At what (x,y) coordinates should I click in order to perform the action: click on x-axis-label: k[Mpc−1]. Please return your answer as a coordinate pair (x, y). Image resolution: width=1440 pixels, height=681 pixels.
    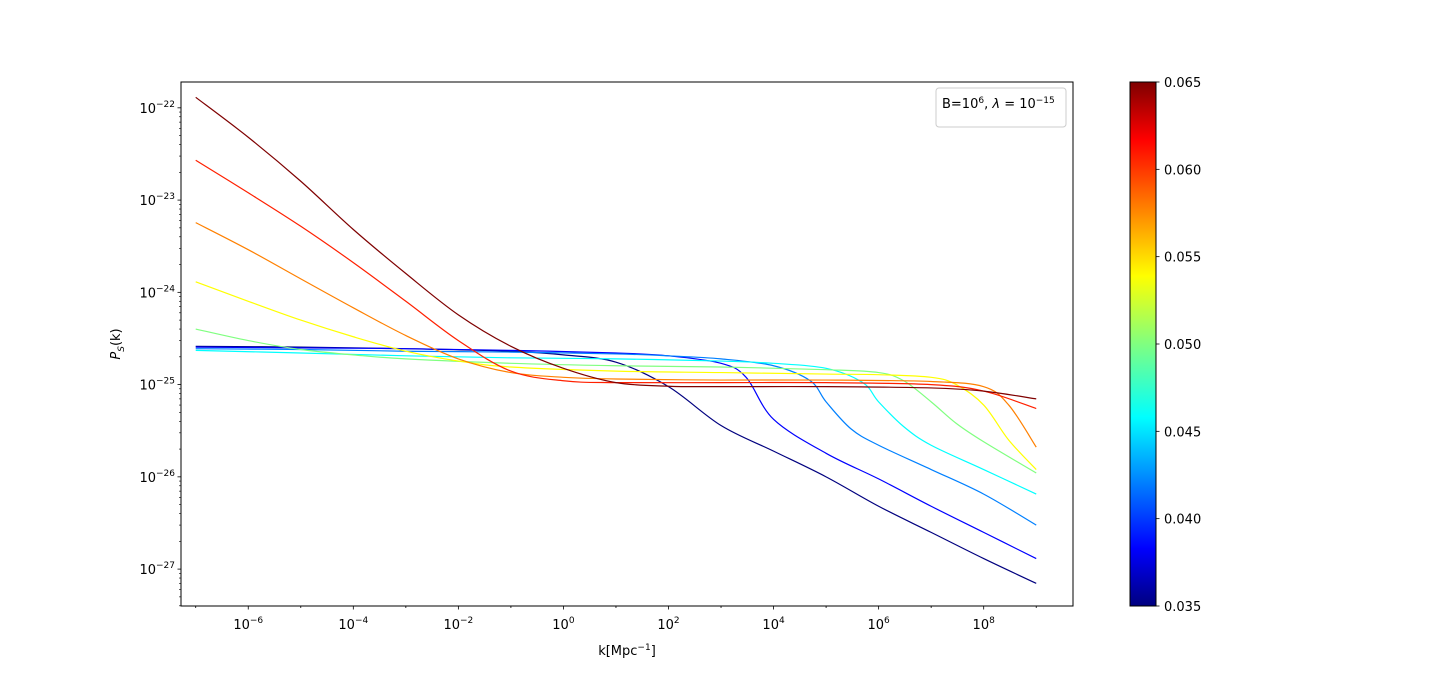
    Looking at the image, I should click on (627, 651).